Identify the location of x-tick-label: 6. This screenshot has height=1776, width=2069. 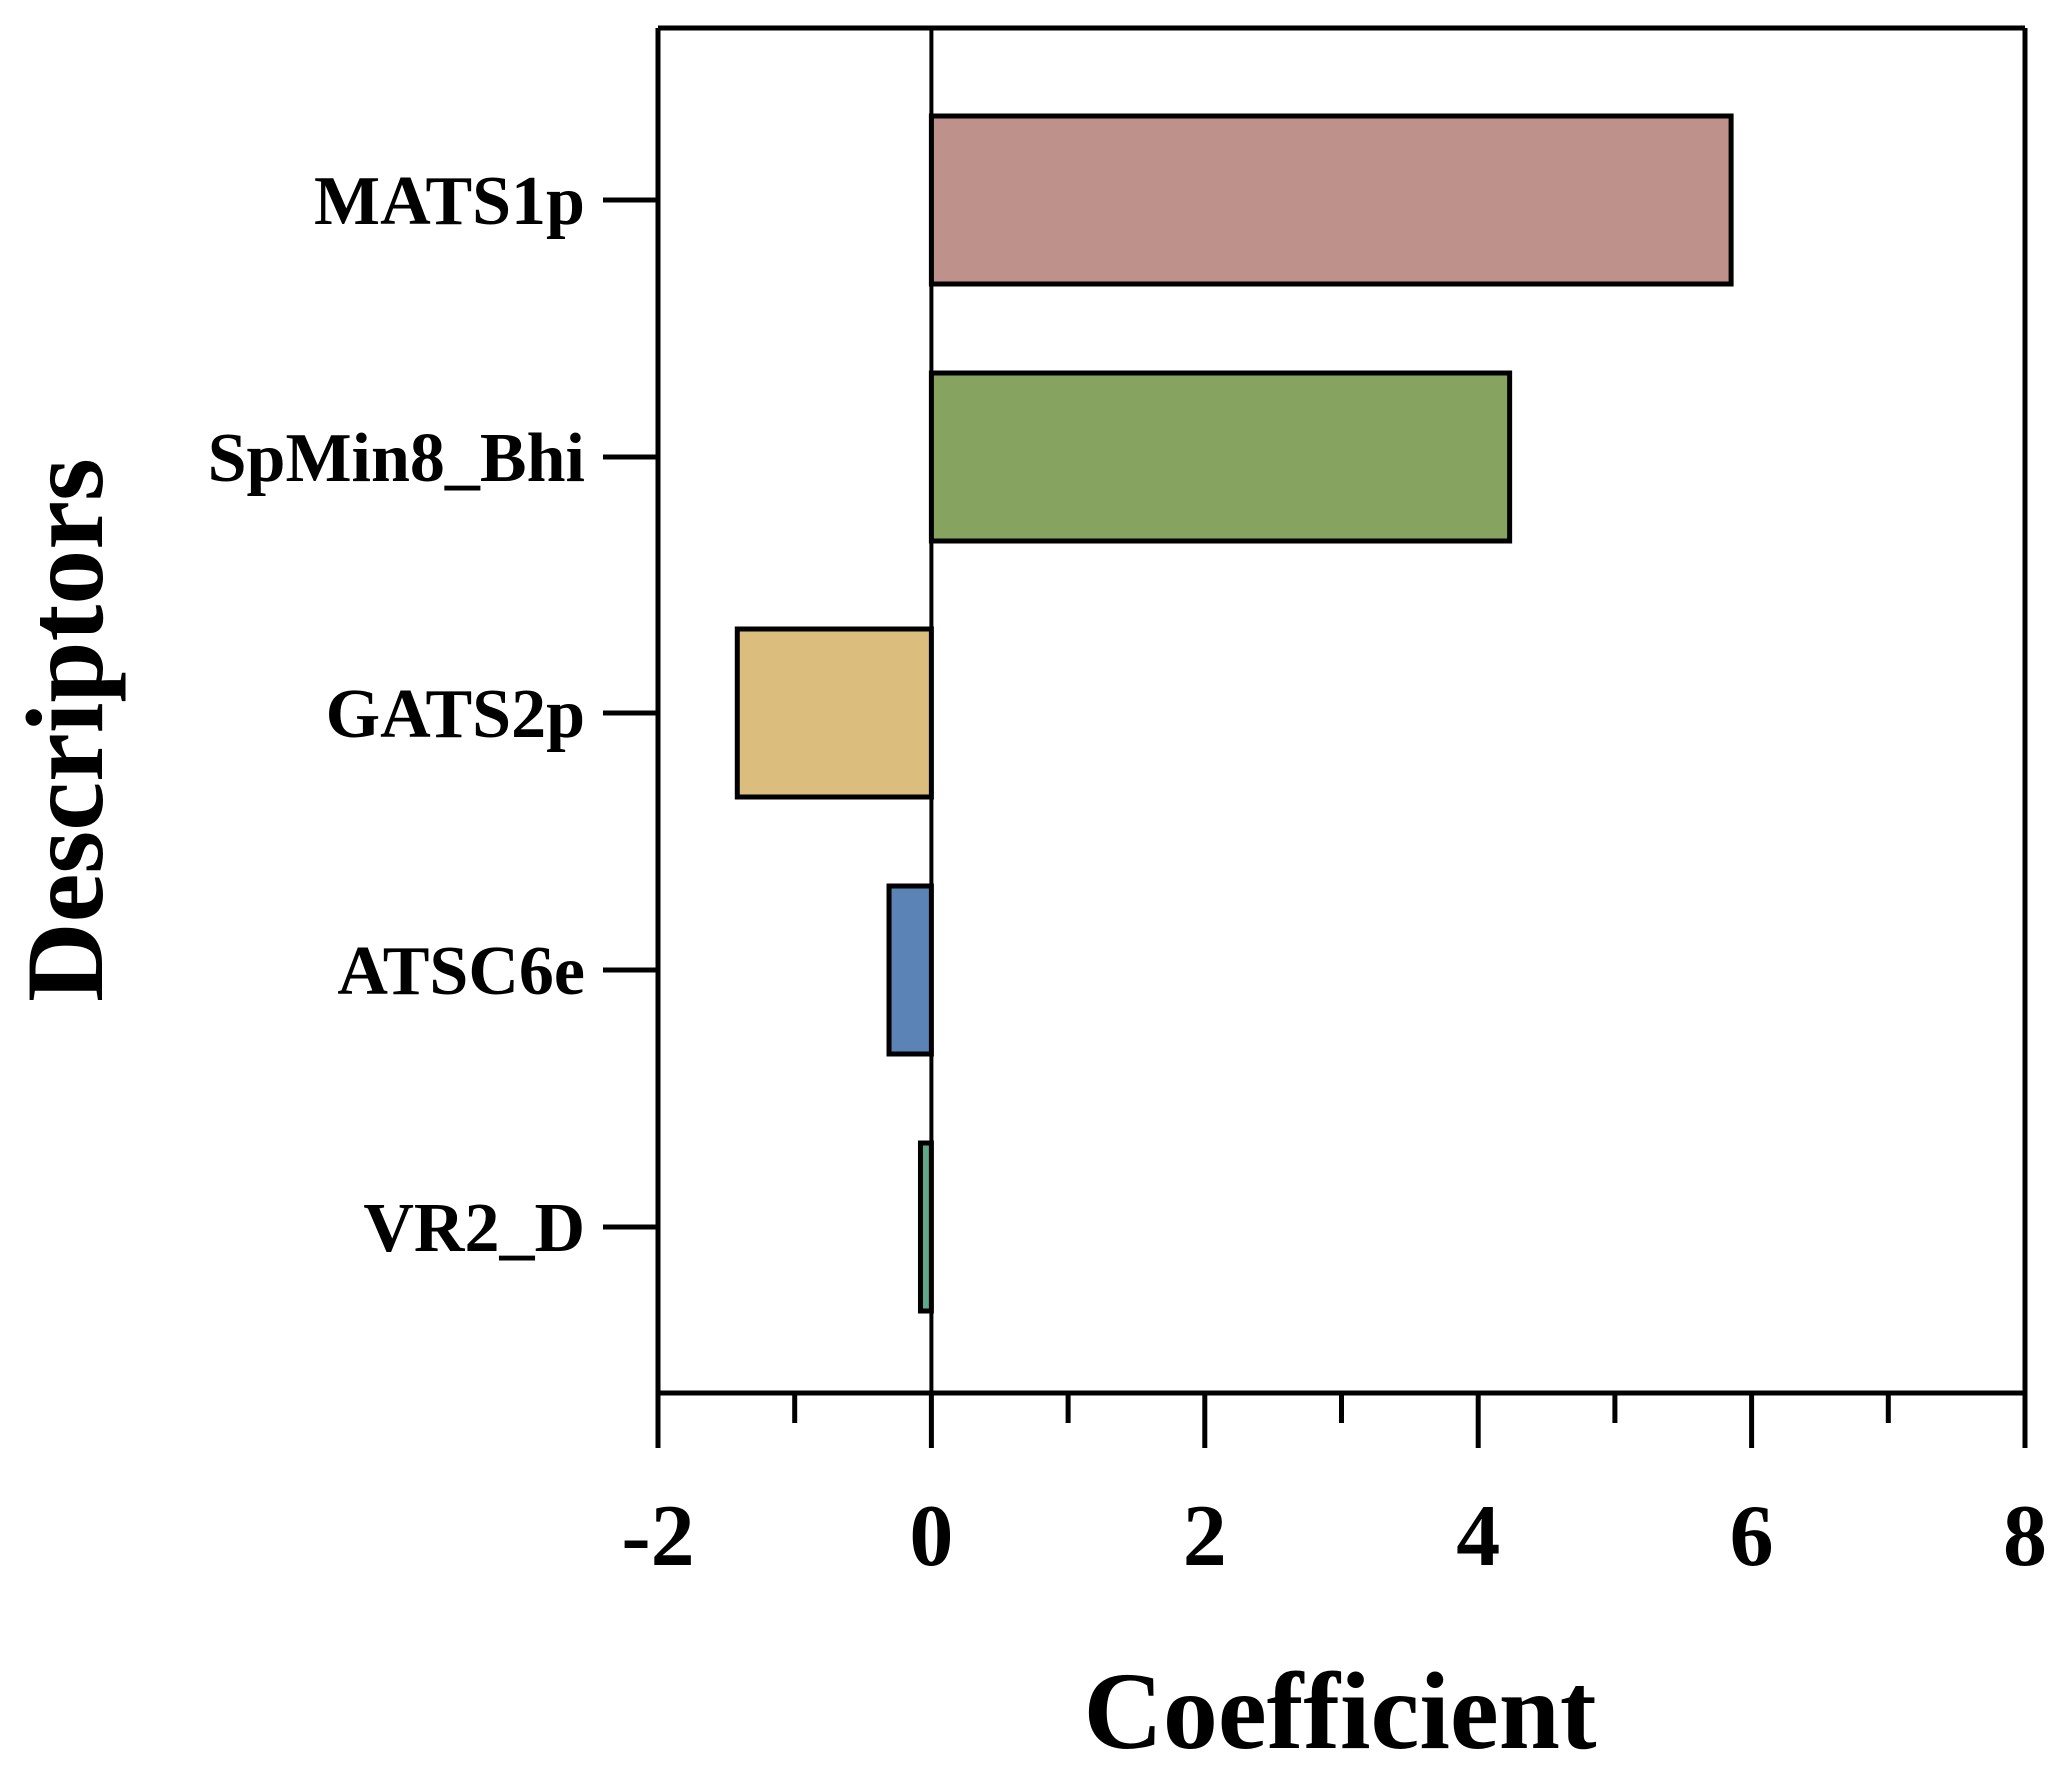
(1752, 1536).